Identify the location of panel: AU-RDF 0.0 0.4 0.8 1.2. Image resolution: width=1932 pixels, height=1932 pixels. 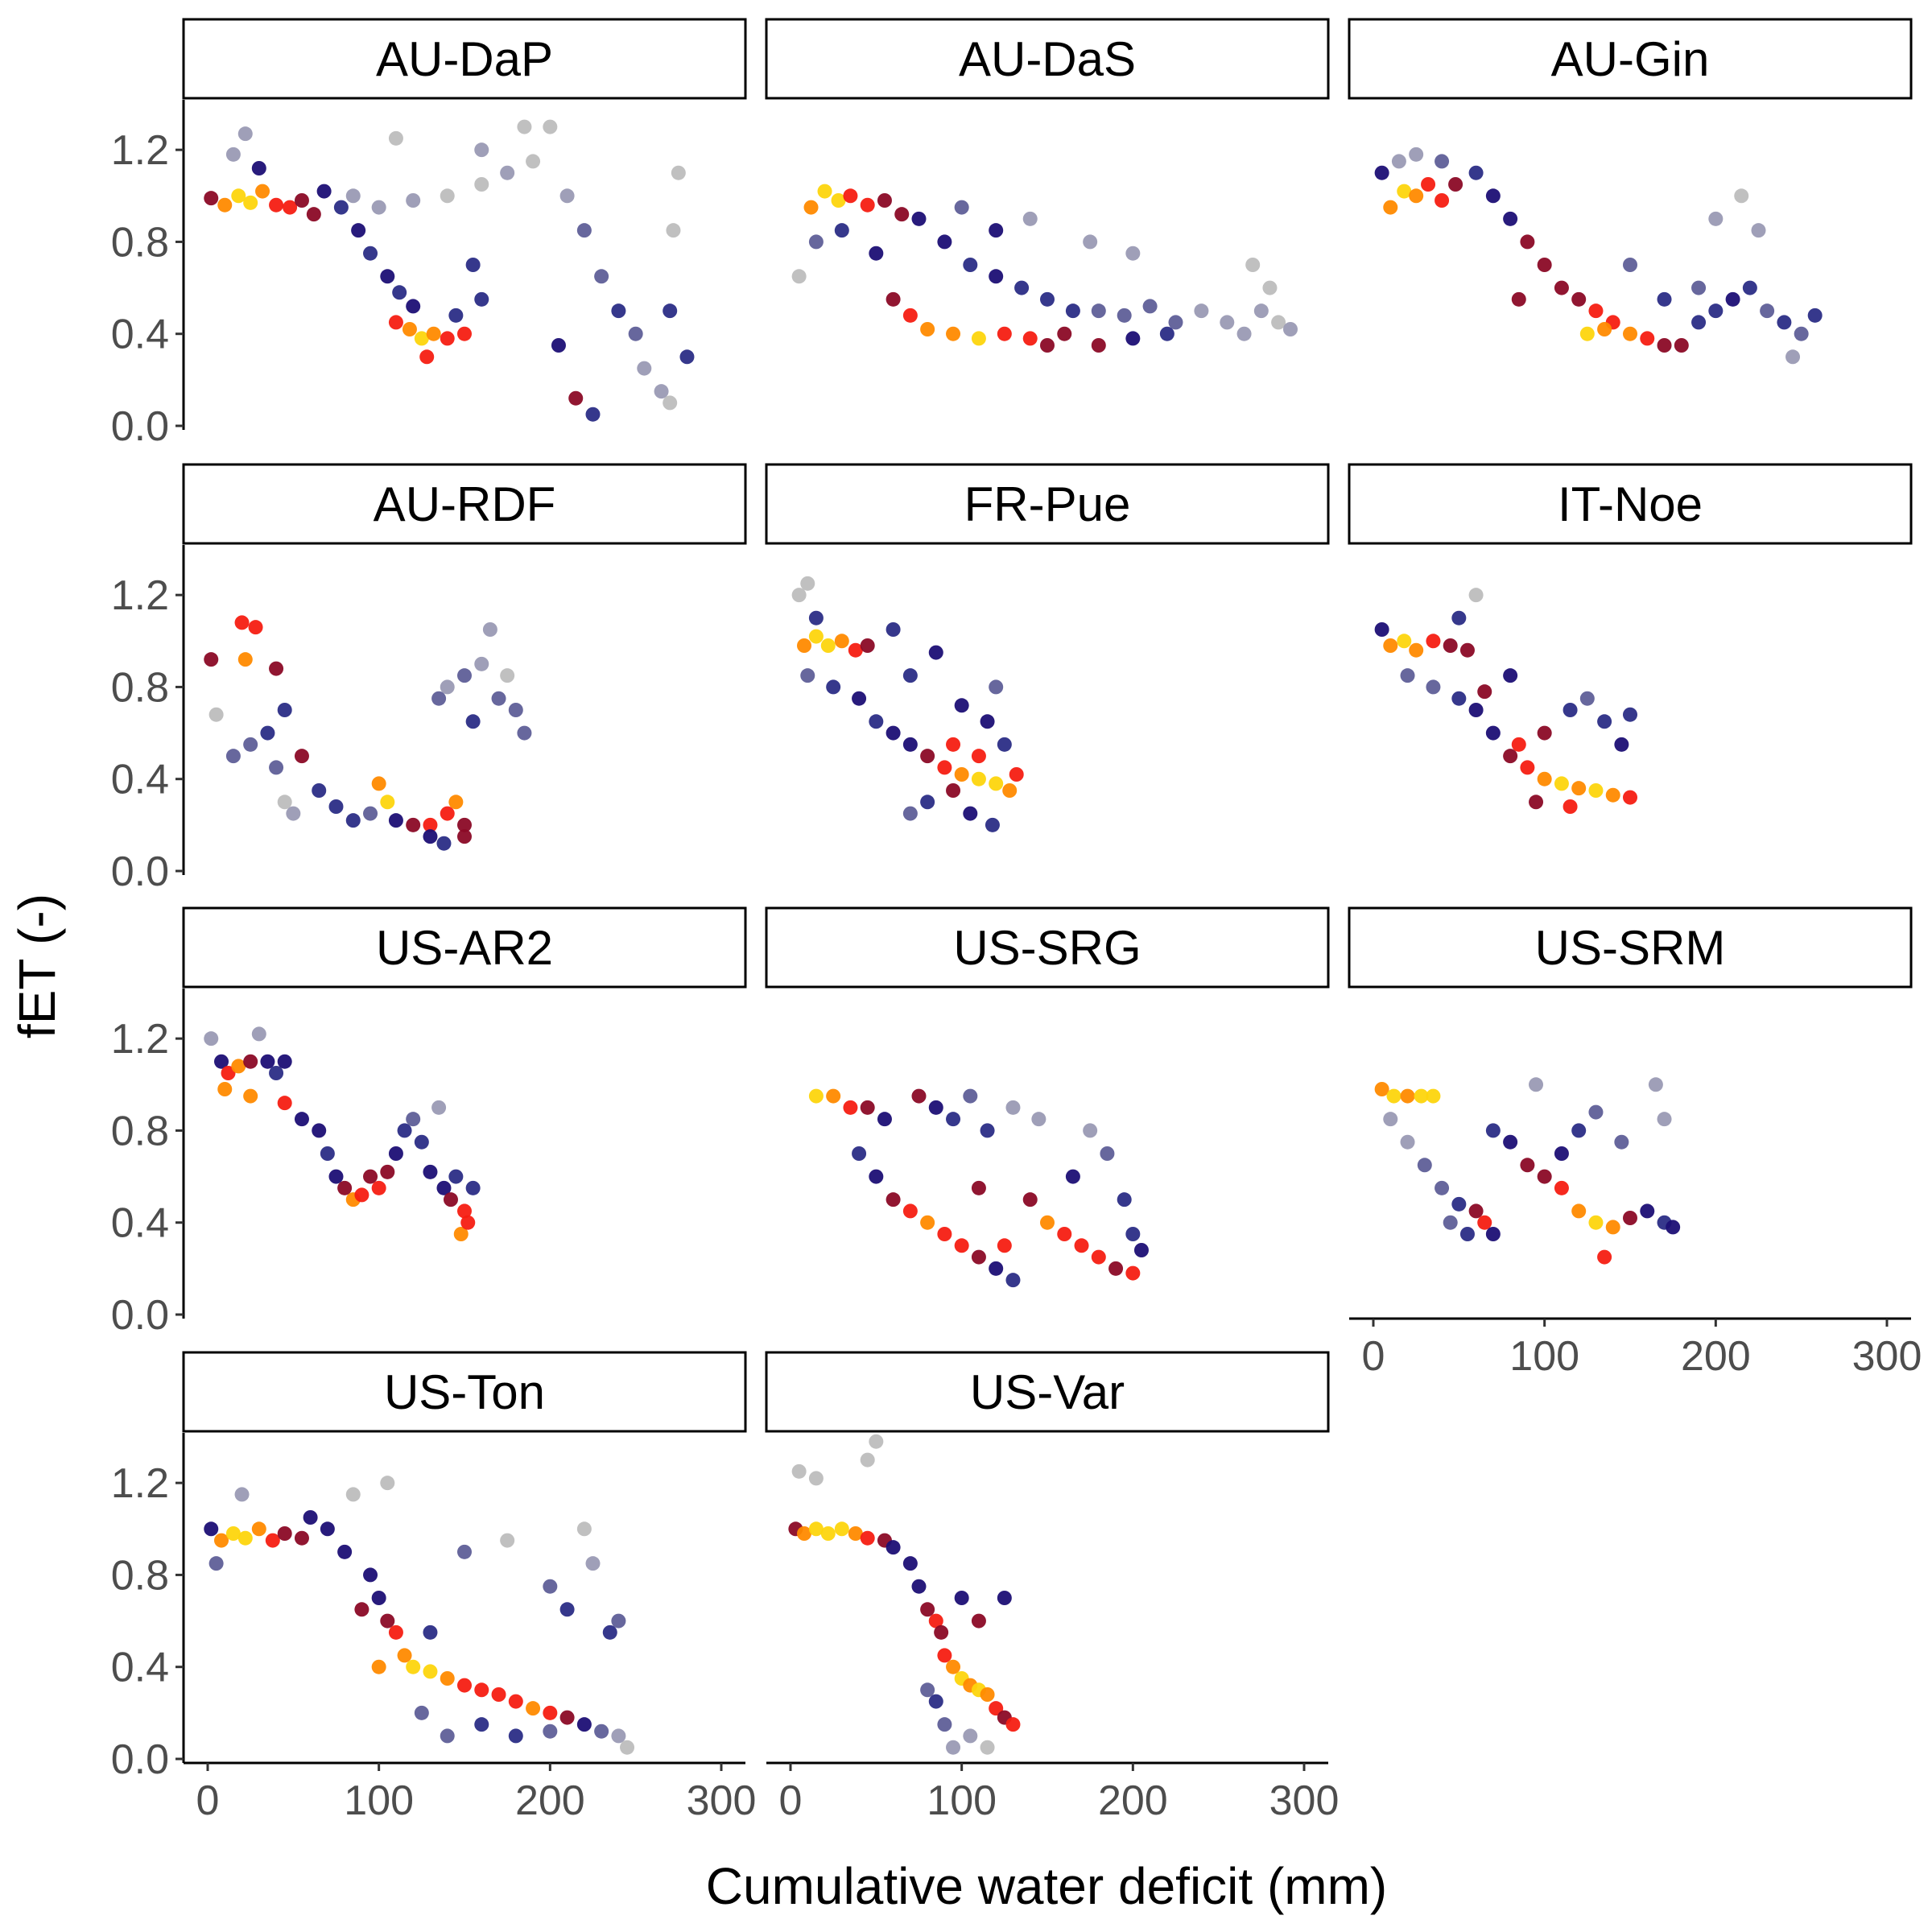
(429, 679).